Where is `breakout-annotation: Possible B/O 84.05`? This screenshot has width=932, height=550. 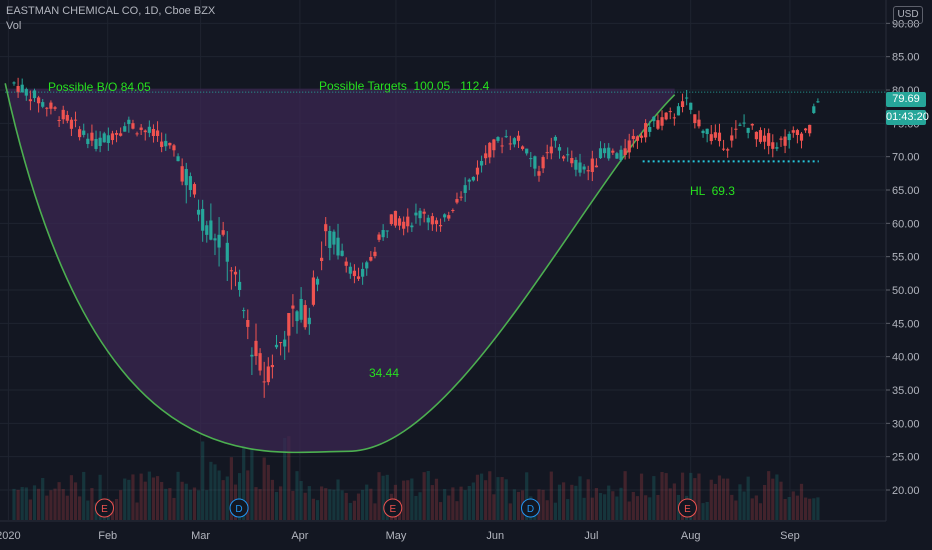 breakout-annotation: Possible B/O 84.05 is located at coordinates (99, 87).